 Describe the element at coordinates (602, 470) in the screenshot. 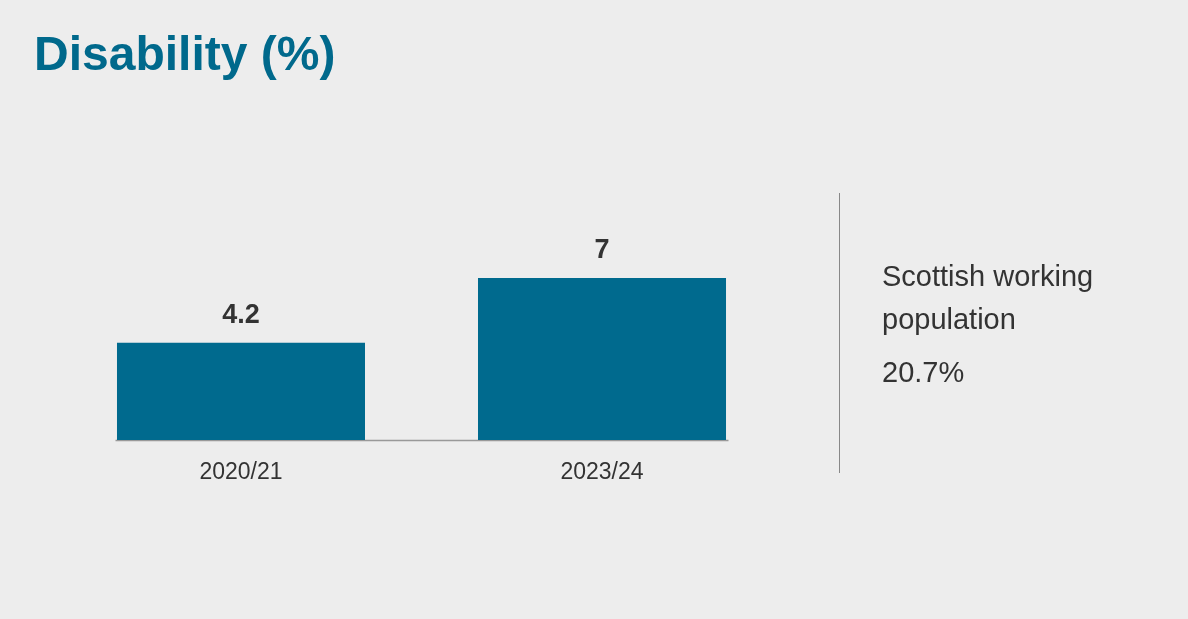

I see `x-tick-label: 2023/24` at that location.